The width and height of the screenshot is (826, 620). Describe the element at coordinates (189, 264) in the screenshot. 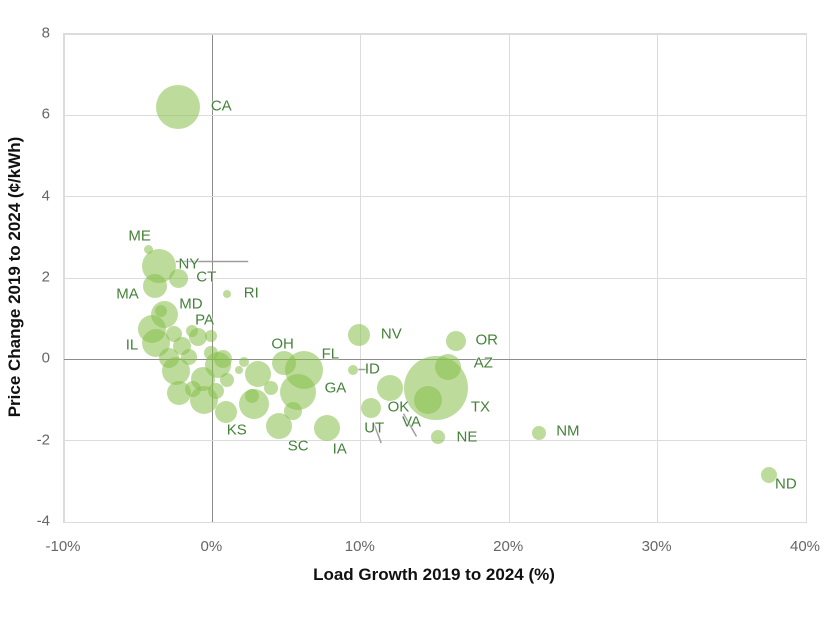

I see `state-label-ny: NY` at that location.